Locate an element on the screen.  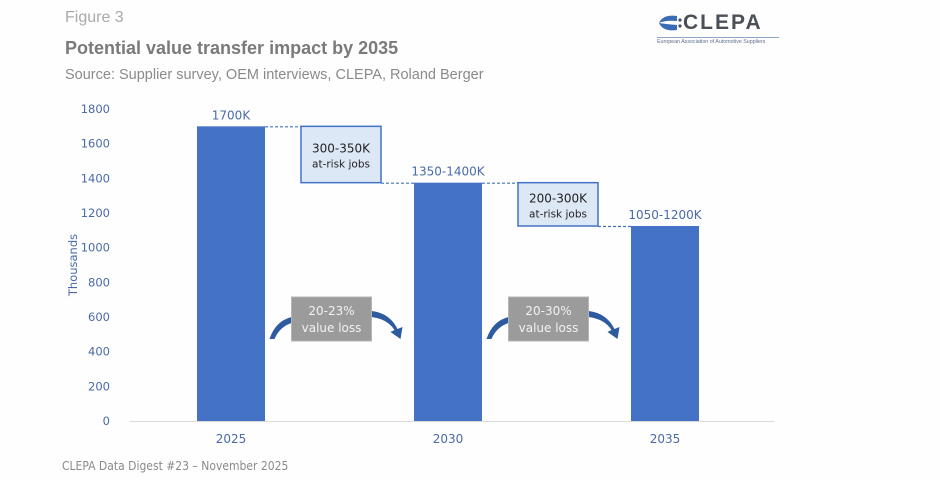
footer-note: CLEPA Data Digest #23 – November 2025 is located at coordinates (175, 466).